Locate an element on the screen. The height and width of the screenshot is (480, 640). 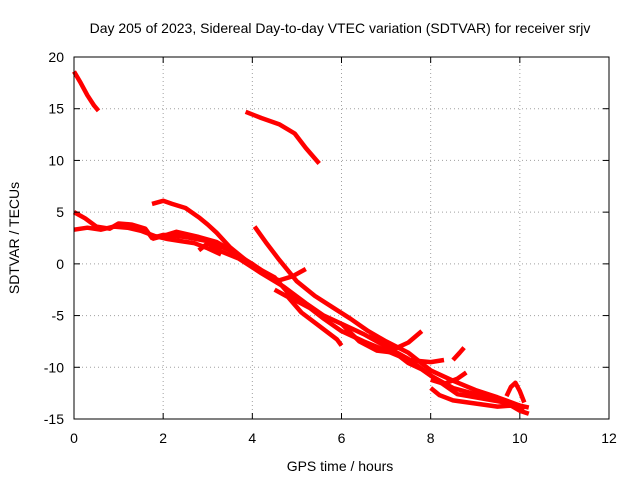
x-tick-label: 4 is located at coordinates (252, 438).